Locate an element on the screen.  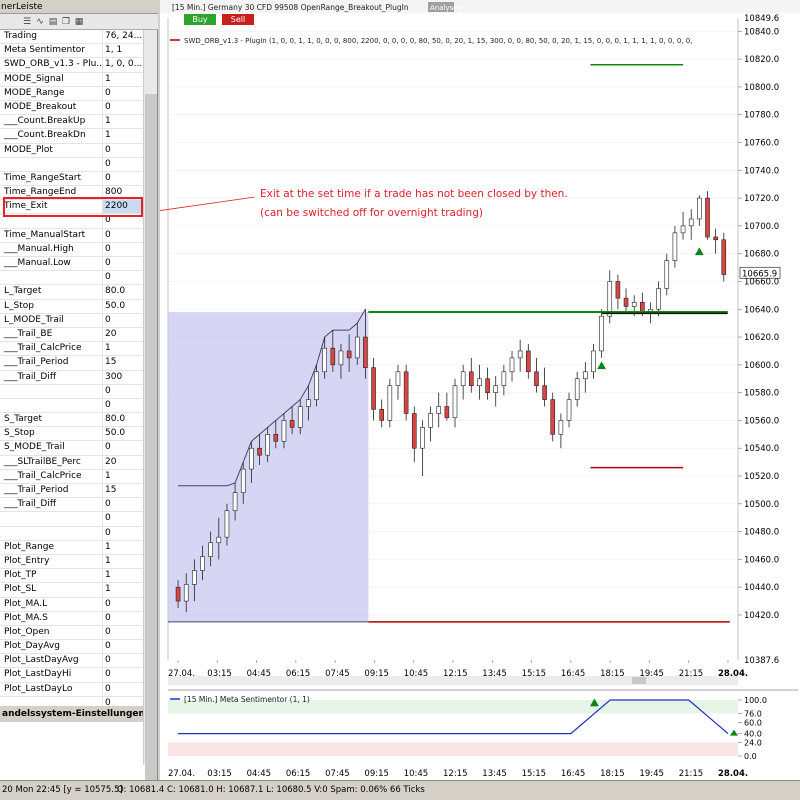
param-row: Plot_LastDayHi 0 is located at coordinates (71, 675).